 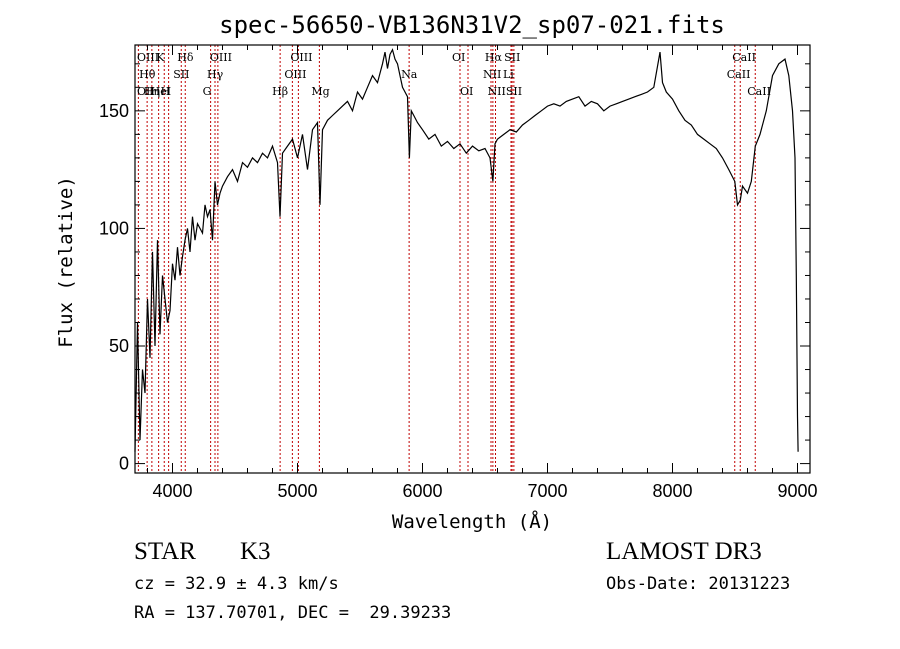 I want to click on x-tick-label: 7000, so click(x=547, y=491).